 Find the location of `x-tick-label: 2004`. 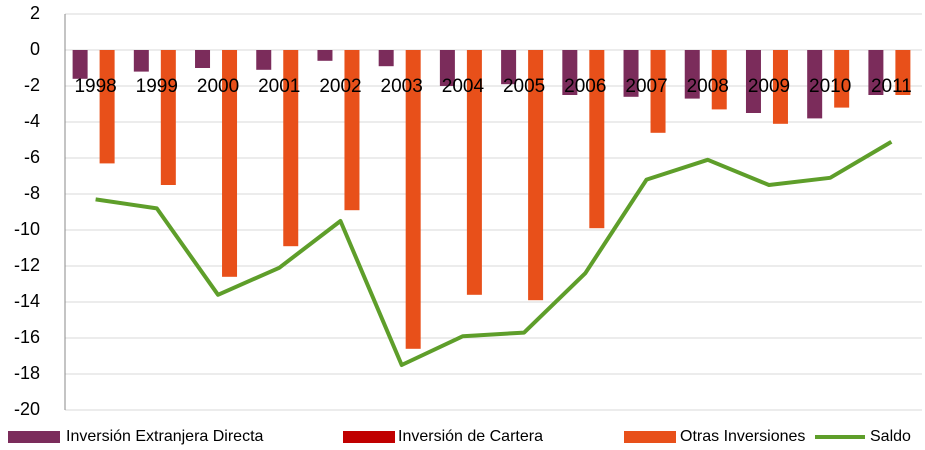

x-tick-label: 2004 is located at coordinates (463, 86).